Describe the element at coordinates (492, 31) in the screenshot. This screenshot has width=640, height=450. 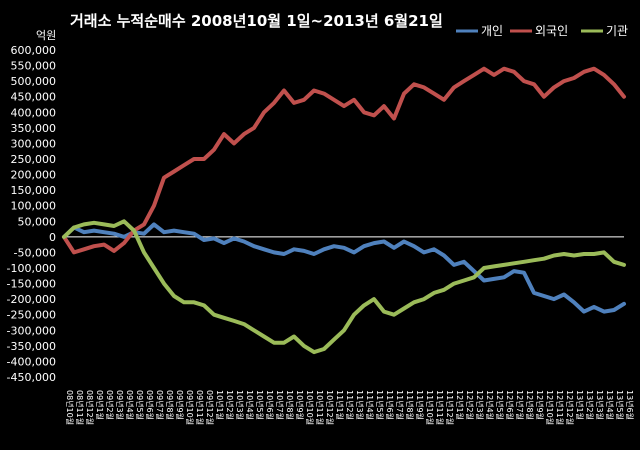
I see `legend-label: 개인` at that location.